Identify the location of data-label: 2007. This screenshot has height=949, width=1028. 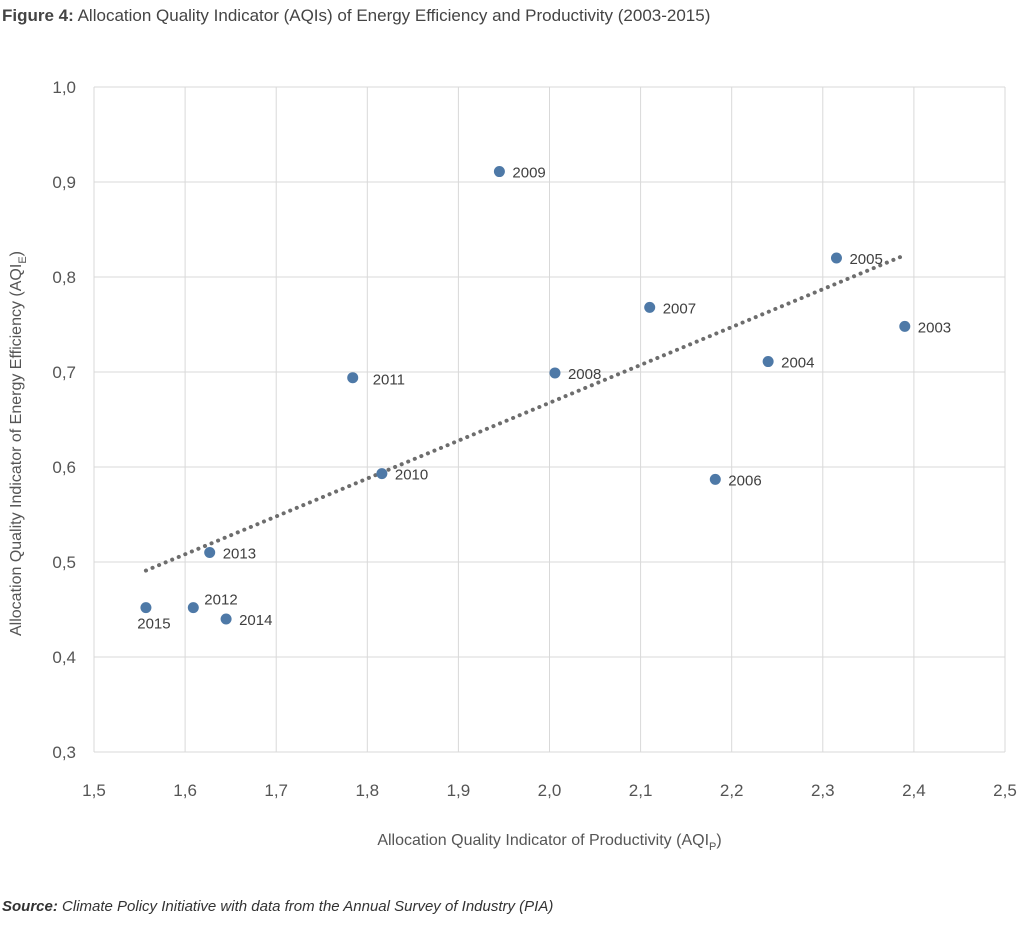
(679, 308).